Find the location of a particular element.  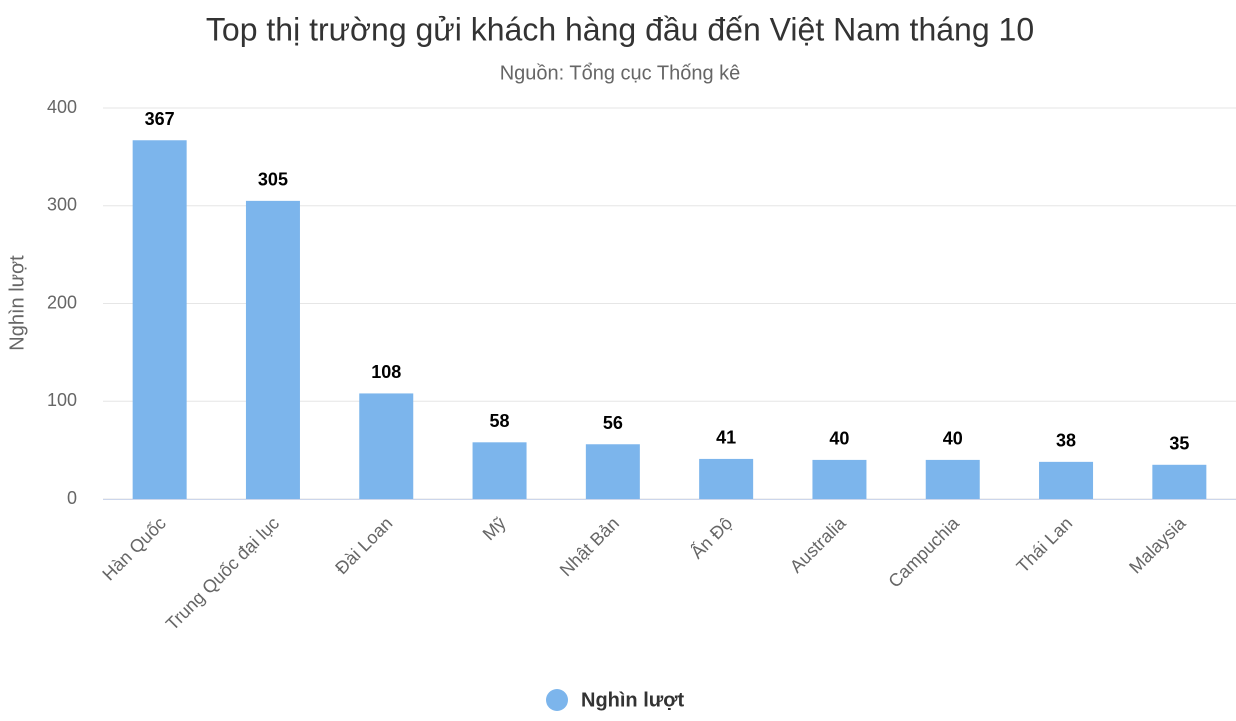

data-label: 58 is located at coordinates (500, 421).